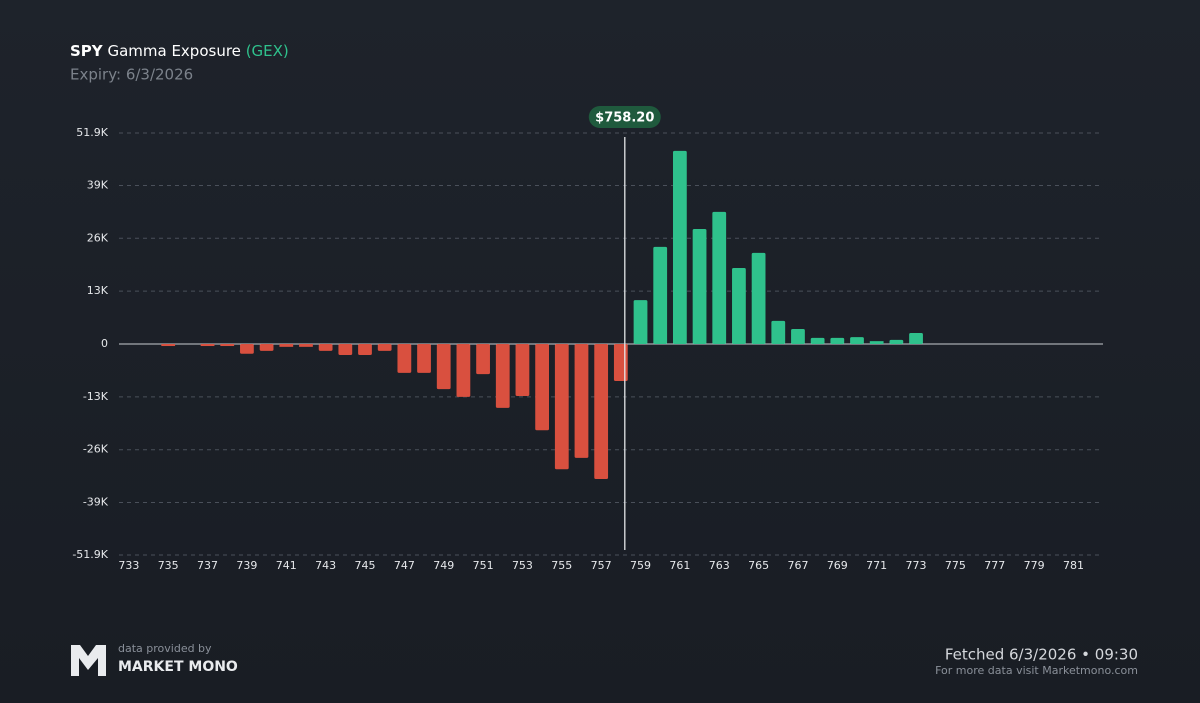  What do you see at coordinates (994, 565) in the screenshot?
I see `x-tick-label: 777` at bounding box center [994, 565].